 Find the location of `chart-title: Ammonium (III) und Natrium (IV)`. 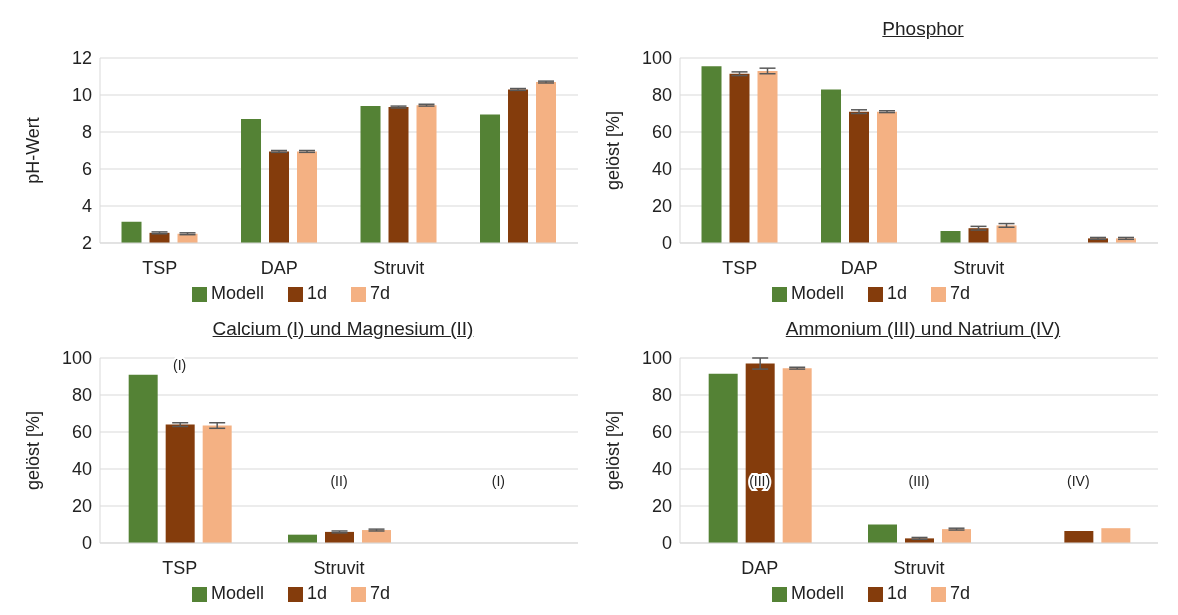

chart-title: Ammonium (III) und Natrium (IV) is located at coordinates (923, 328).